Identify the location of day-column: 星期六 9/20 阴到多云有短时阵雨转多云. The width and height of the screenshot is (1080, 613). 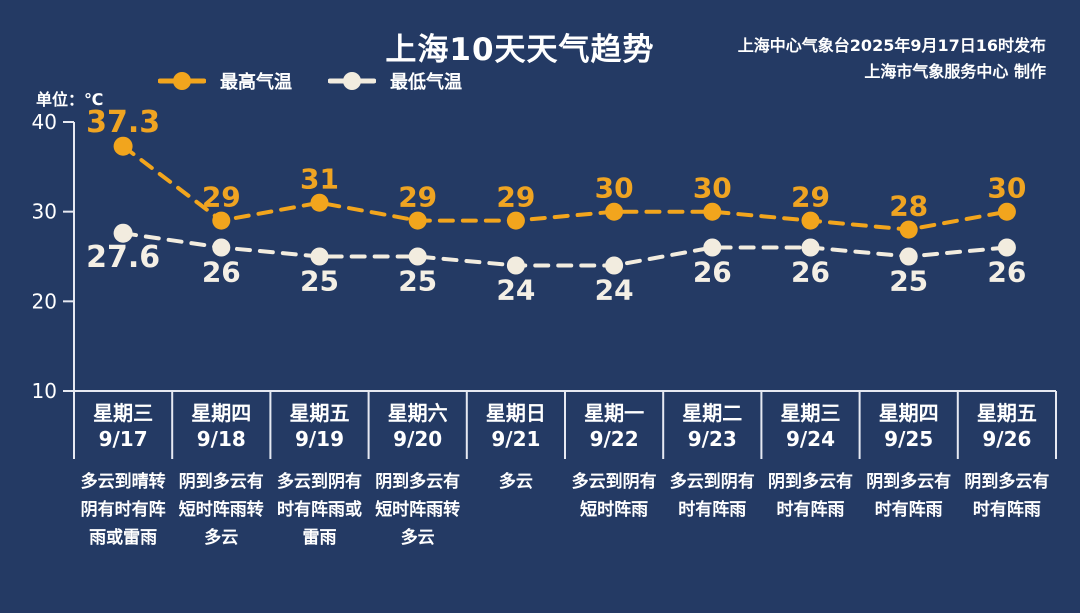
(418, 476).